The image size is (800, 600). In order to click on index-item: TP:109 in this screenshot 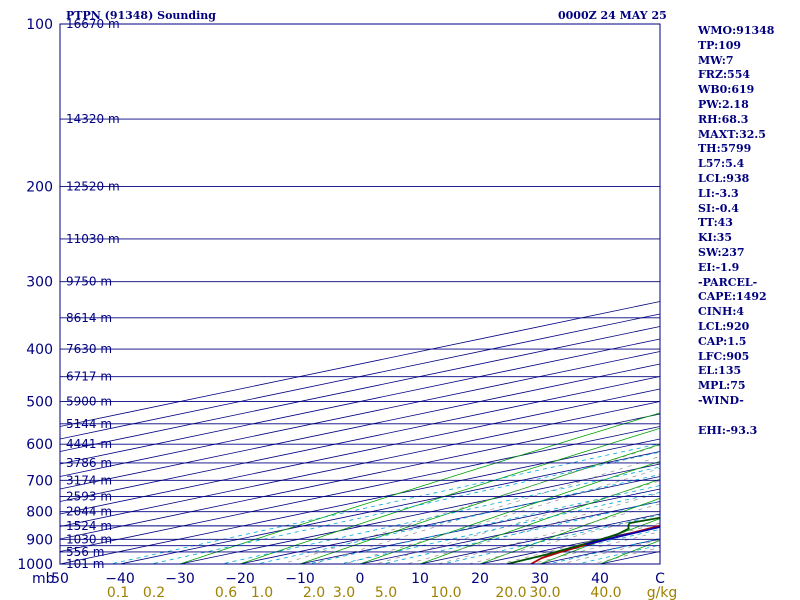, I will do `click(720, 45)`.